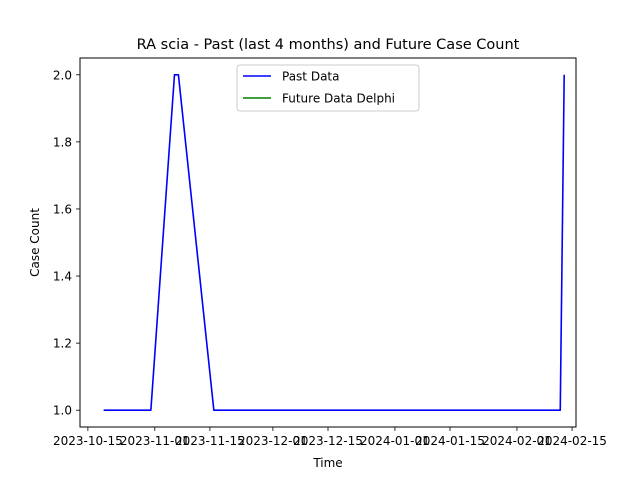  I want to click on y-tick-label: 1.8, so click(62, 142).